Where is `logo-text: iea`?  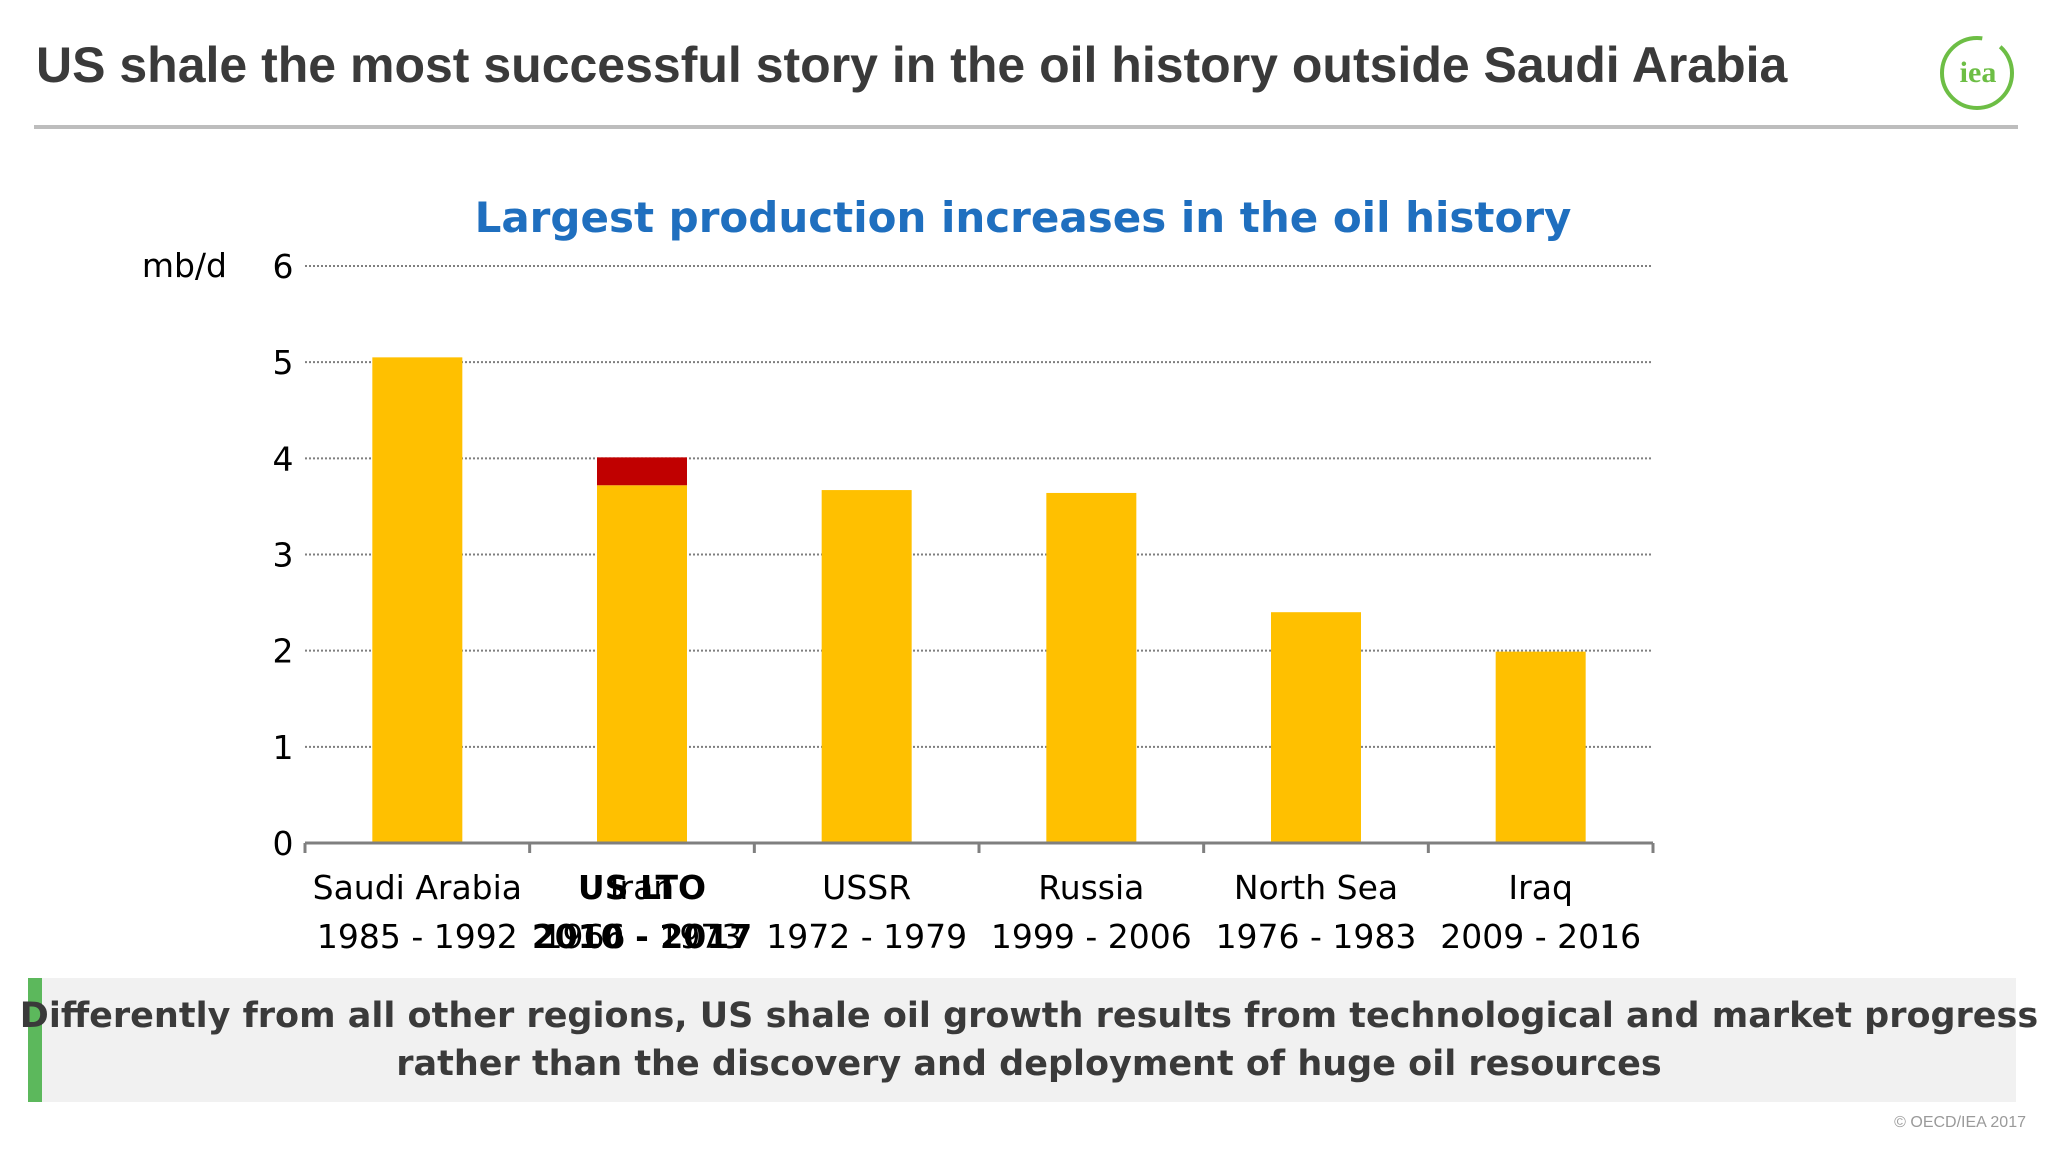 logo-text: iea is located at coordinates (1978, 72).